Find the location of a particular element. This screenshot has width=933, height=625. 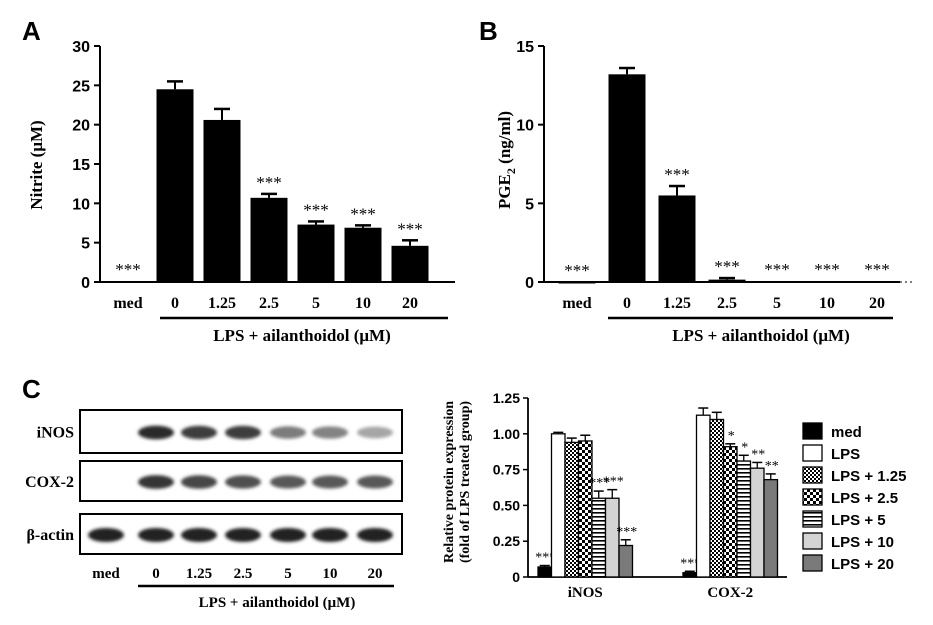

panel-b-x-tick-label: 2.5 is located at coordinates (727, 303).